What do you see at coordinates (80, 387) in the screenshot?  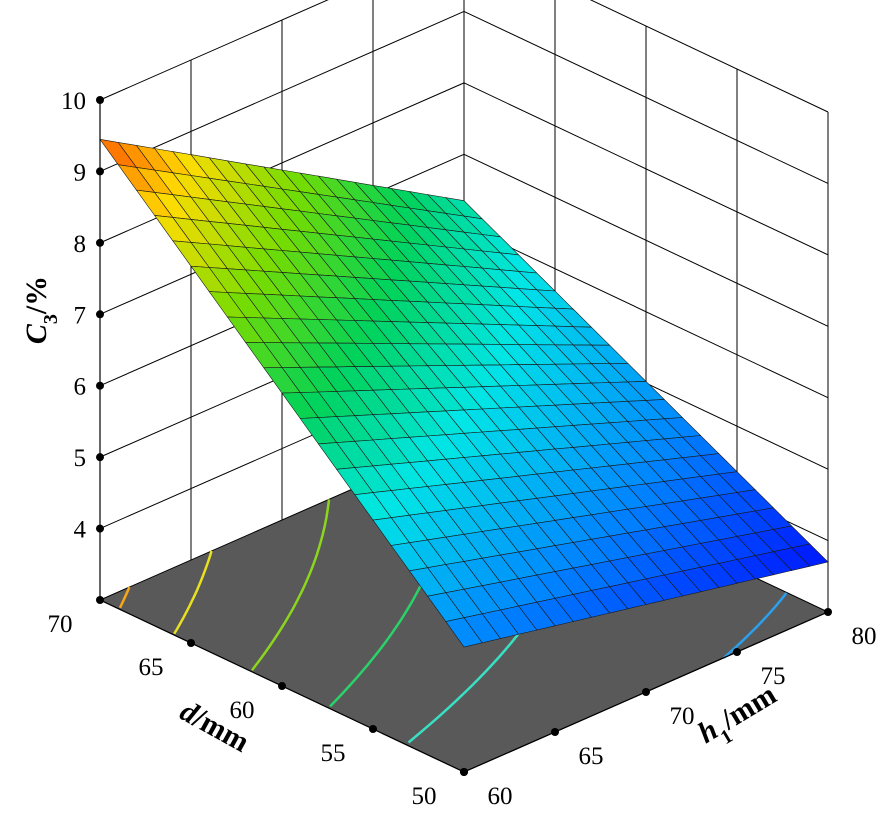 I see `z-tick-label: 6` at bounding box center [80, 387].